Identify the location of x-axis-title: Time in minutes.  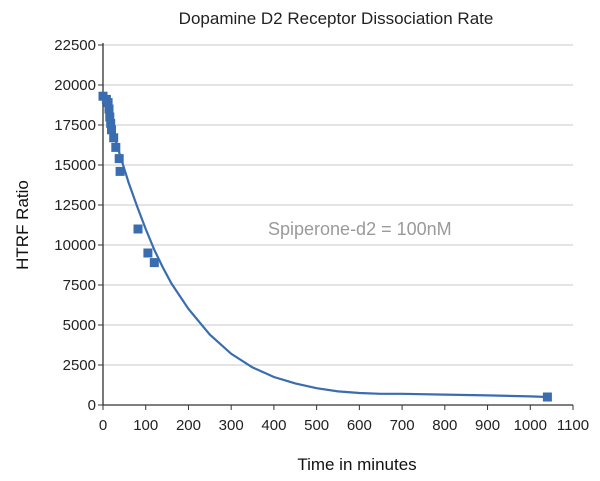
(356, 464).